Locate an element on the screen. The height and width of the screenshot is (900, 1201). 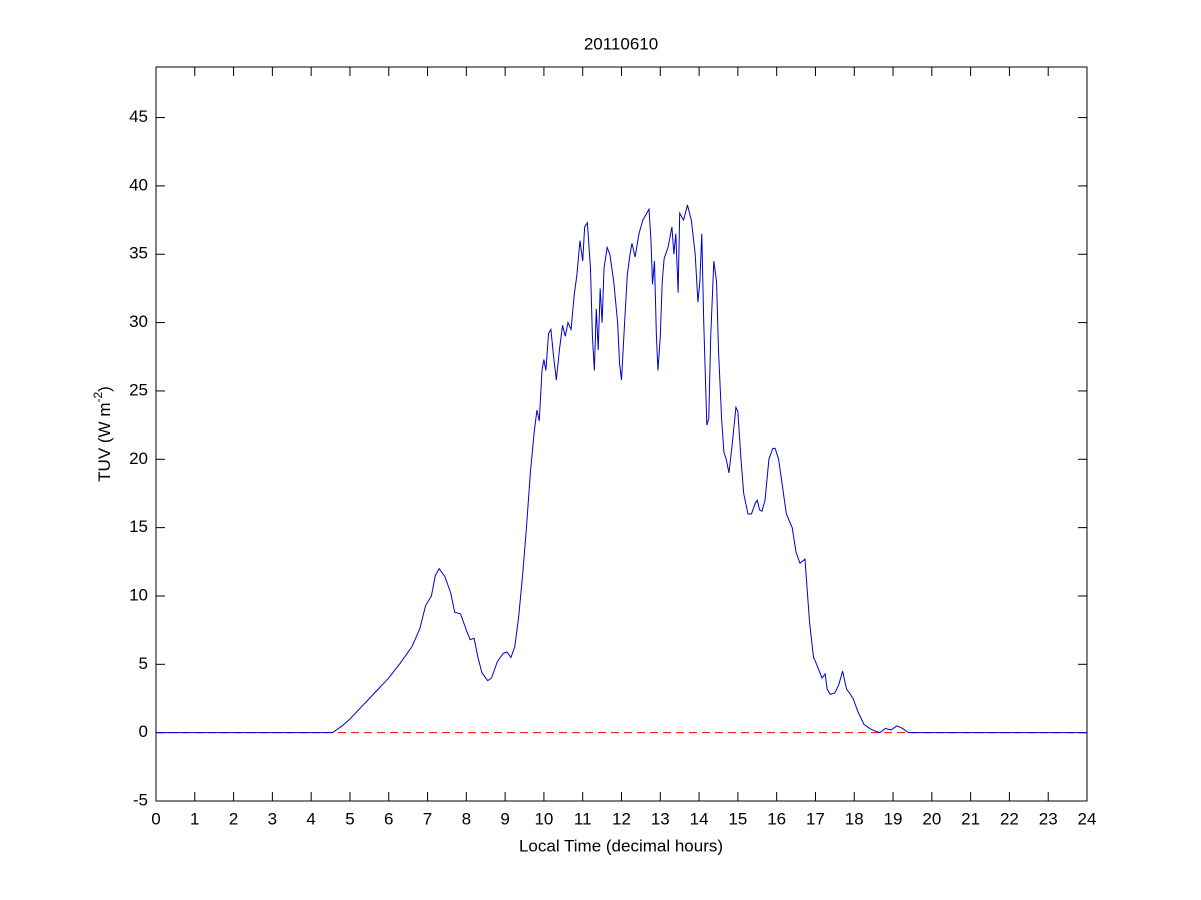
y-axis-label-exponent: -2 is located at coordinates (98, 397).